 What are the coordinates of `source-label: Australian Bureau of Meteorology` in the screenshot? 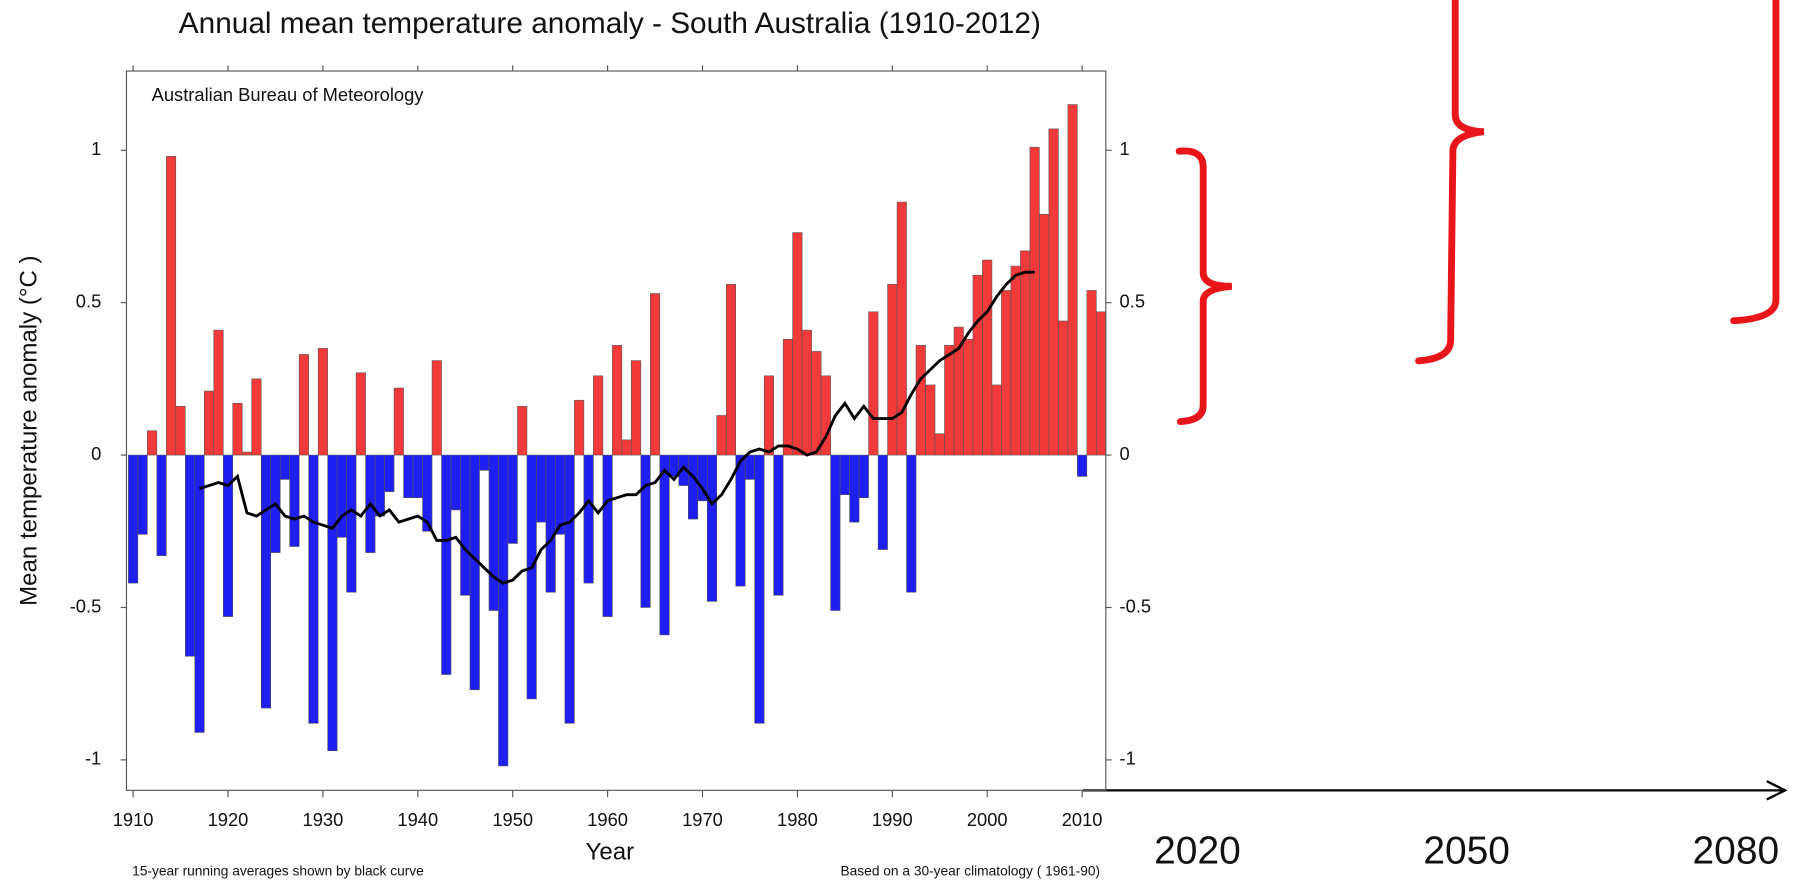 It's located at (288, 94).